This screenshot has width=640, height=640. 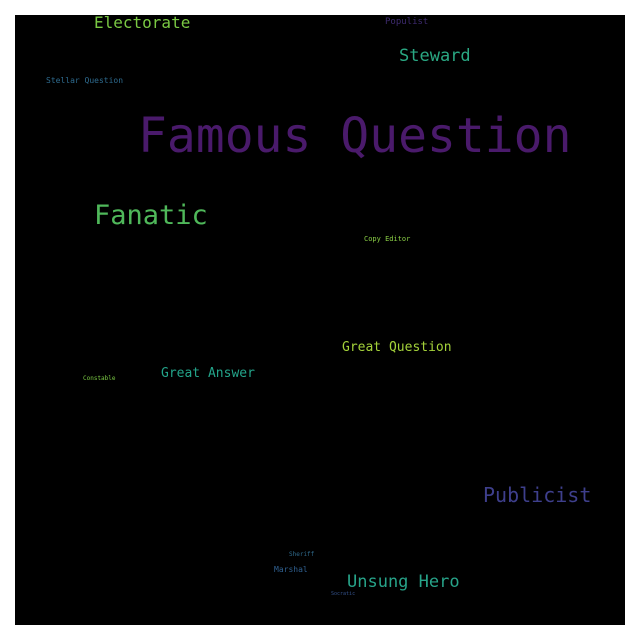 What do you see at coordinates (291, 569) in the screenshot?
I see `word-marshal: Marshal` at bounding box center [291, 569].